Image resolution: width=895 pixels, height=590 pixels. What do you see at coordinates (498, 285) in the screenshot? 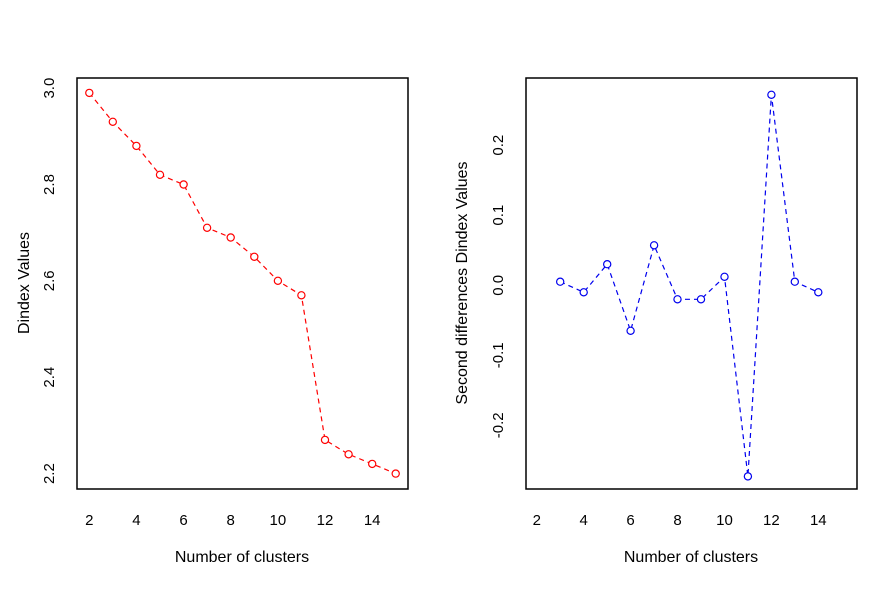
I see `y-tick-label: 0.0` at bounding box center [498, 285].